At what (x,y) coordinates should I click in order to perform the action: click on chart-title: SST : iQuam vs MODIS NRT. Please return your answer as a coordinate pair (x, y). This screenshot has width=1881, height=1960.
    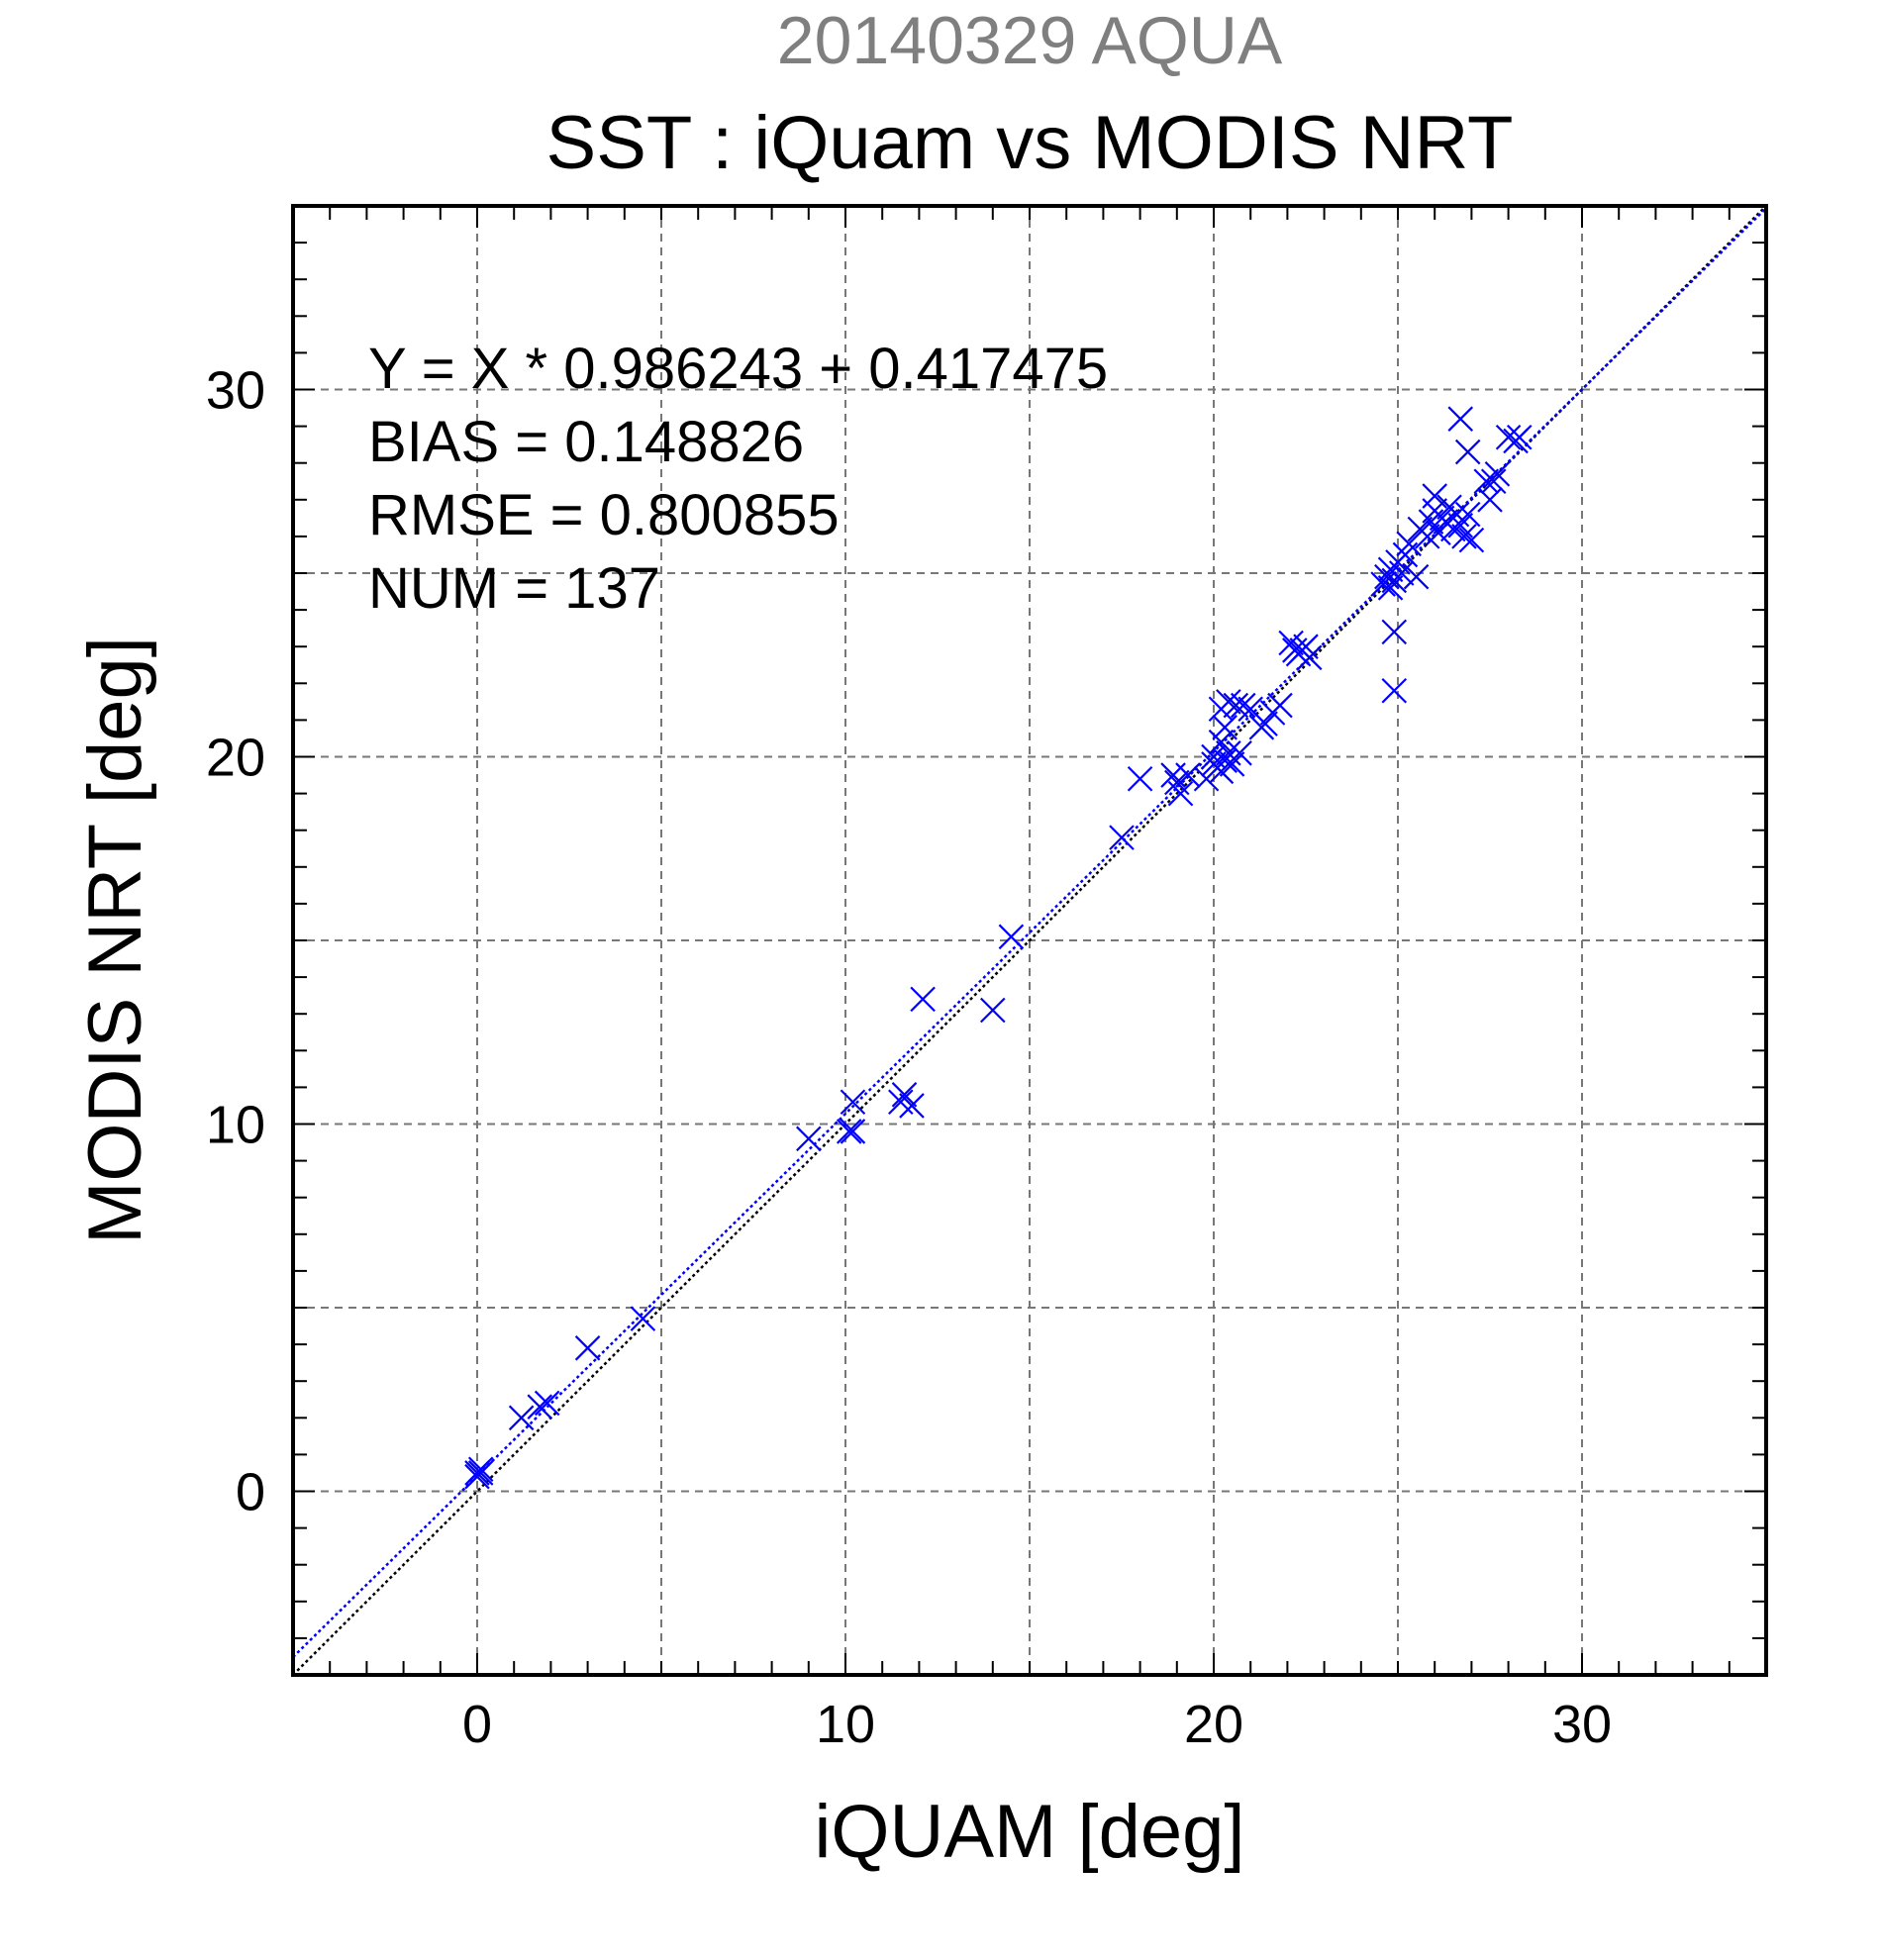
    Looking at the image, I should click on (1030, 143).